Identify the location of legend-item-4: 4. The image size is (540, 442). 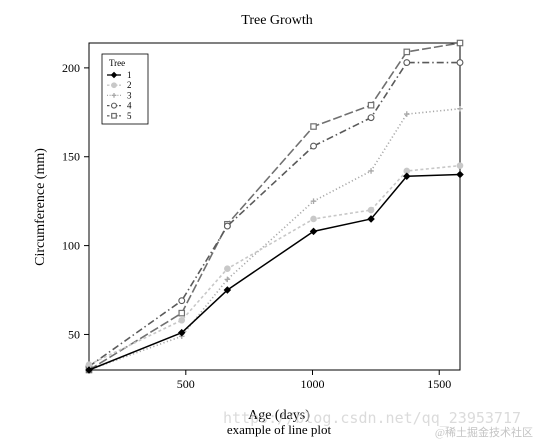
(119, 106).